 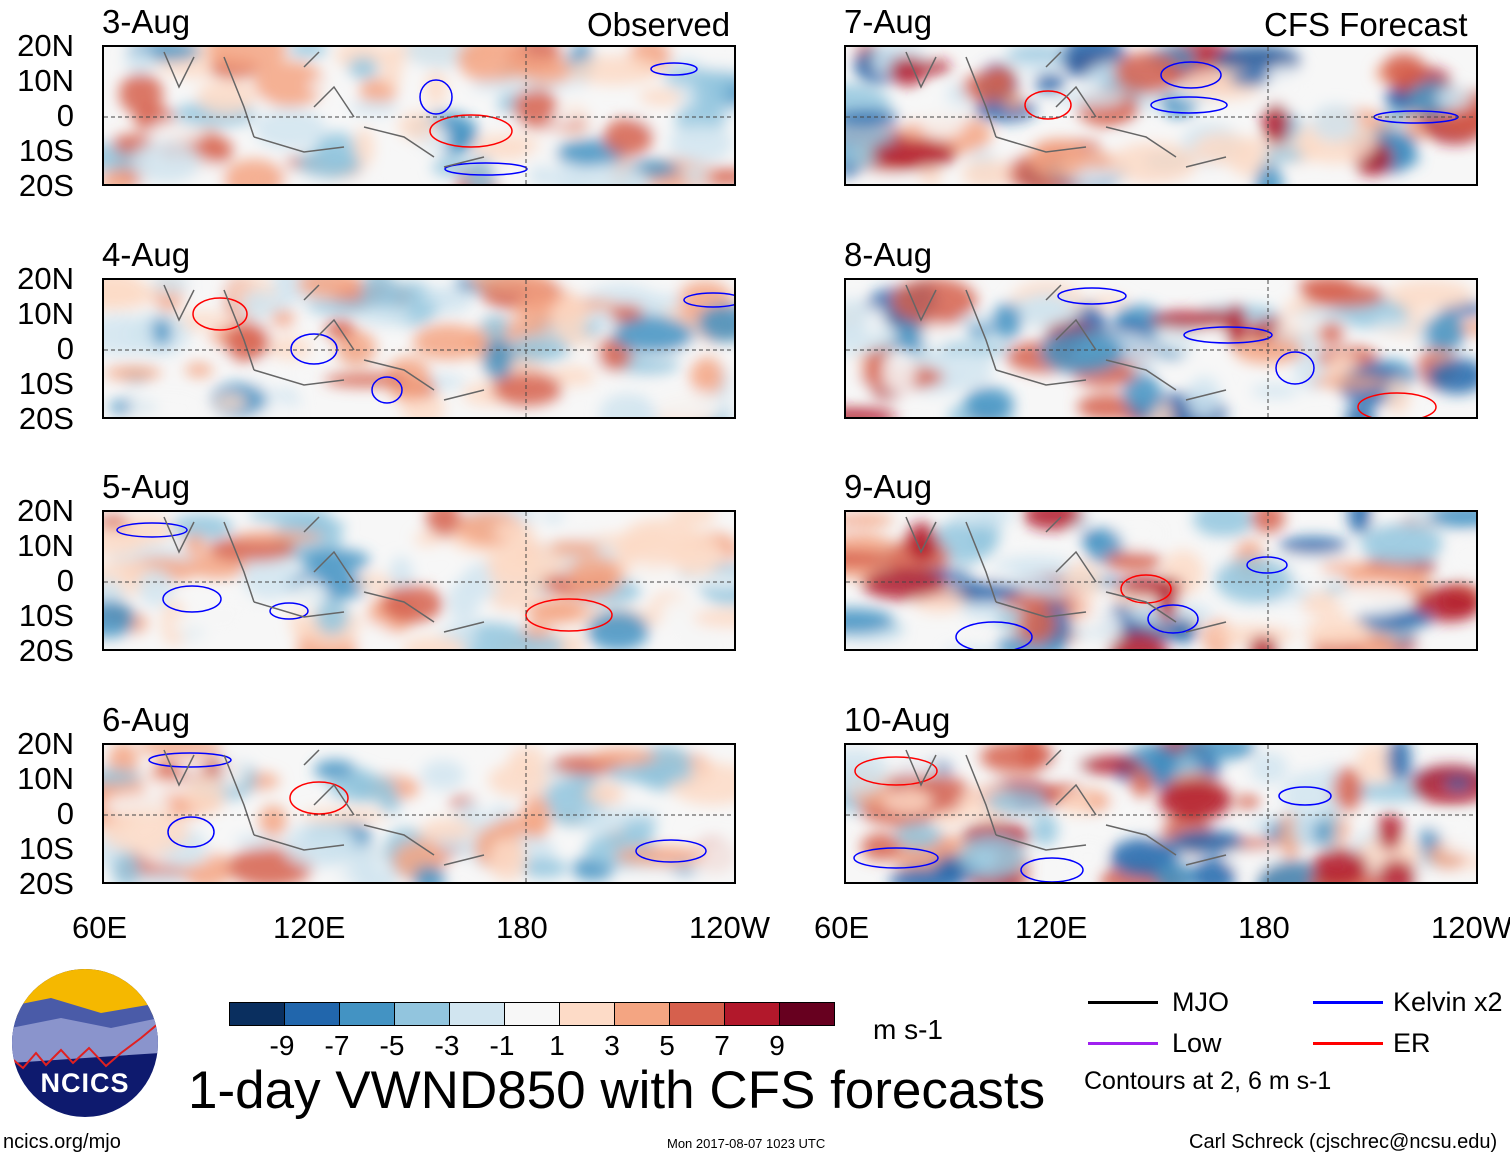 What do you see at coordinates (309, 927) in the screenshot?
I see `x-tick-left-1: 120E` at bounding box center [309, 927].